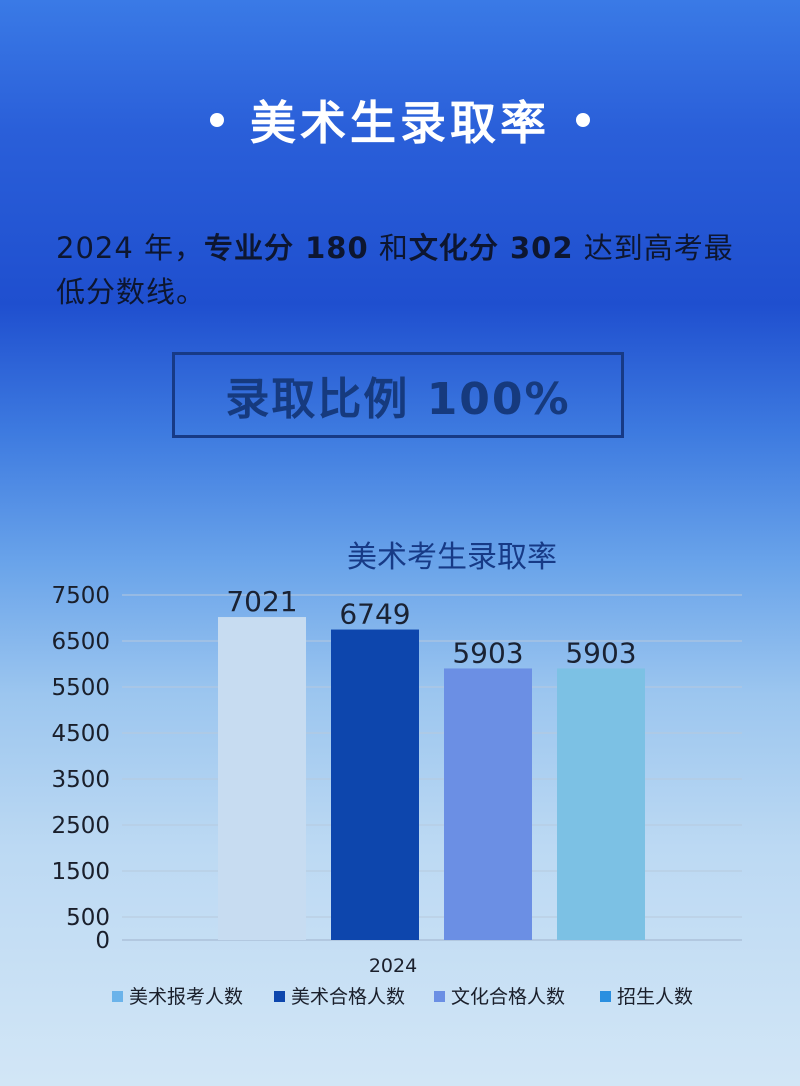 The image size is (800, 1086). What do you see at coordinates (80, 826) in the screenshot?
I see `y-tick-label: 2500` at bounding box center [80, 826].